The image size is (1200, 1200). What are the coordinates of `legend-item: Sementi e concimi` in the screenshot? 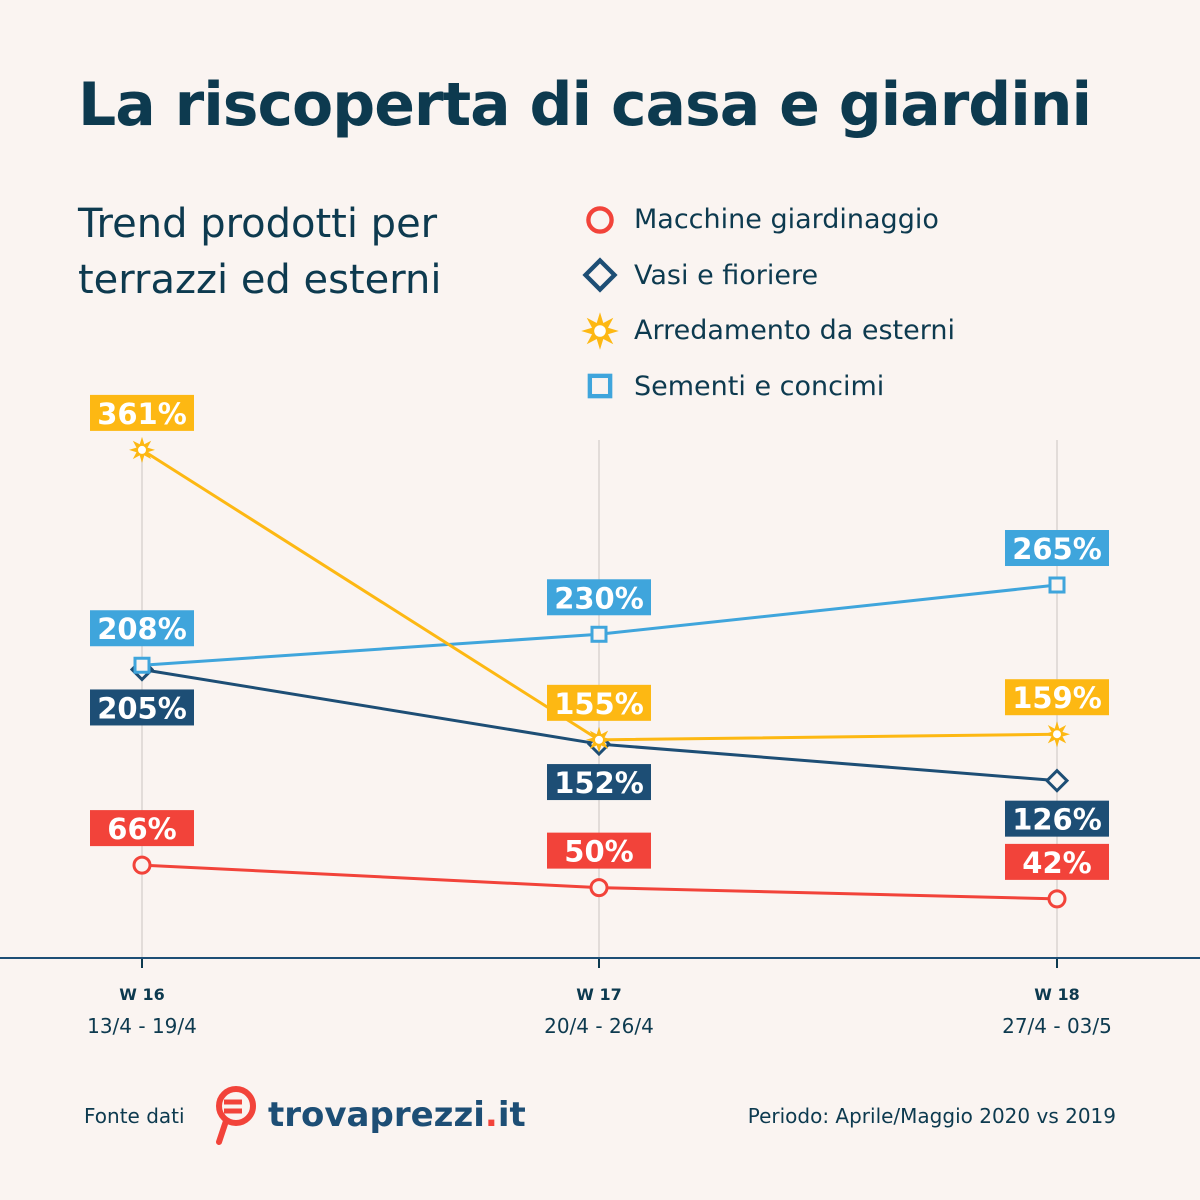 It's located at (767, 387).